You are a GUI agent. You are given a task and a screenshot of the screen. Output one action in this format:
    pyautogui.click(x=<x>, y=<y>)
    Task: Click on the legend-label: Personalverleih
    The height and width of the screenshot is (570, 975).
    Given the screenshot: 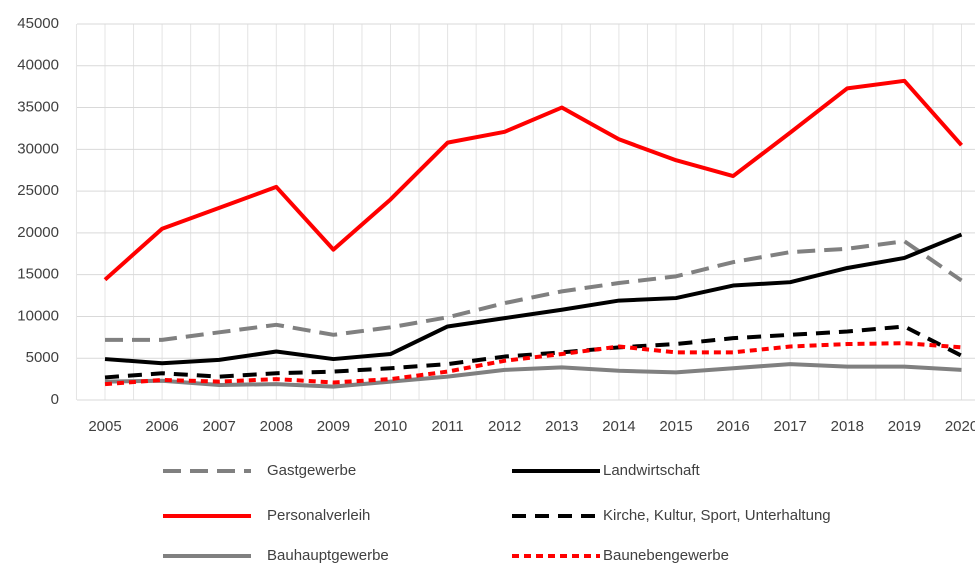 What is the action you would take?
    pyautogui.click(x=318, y=515)
    